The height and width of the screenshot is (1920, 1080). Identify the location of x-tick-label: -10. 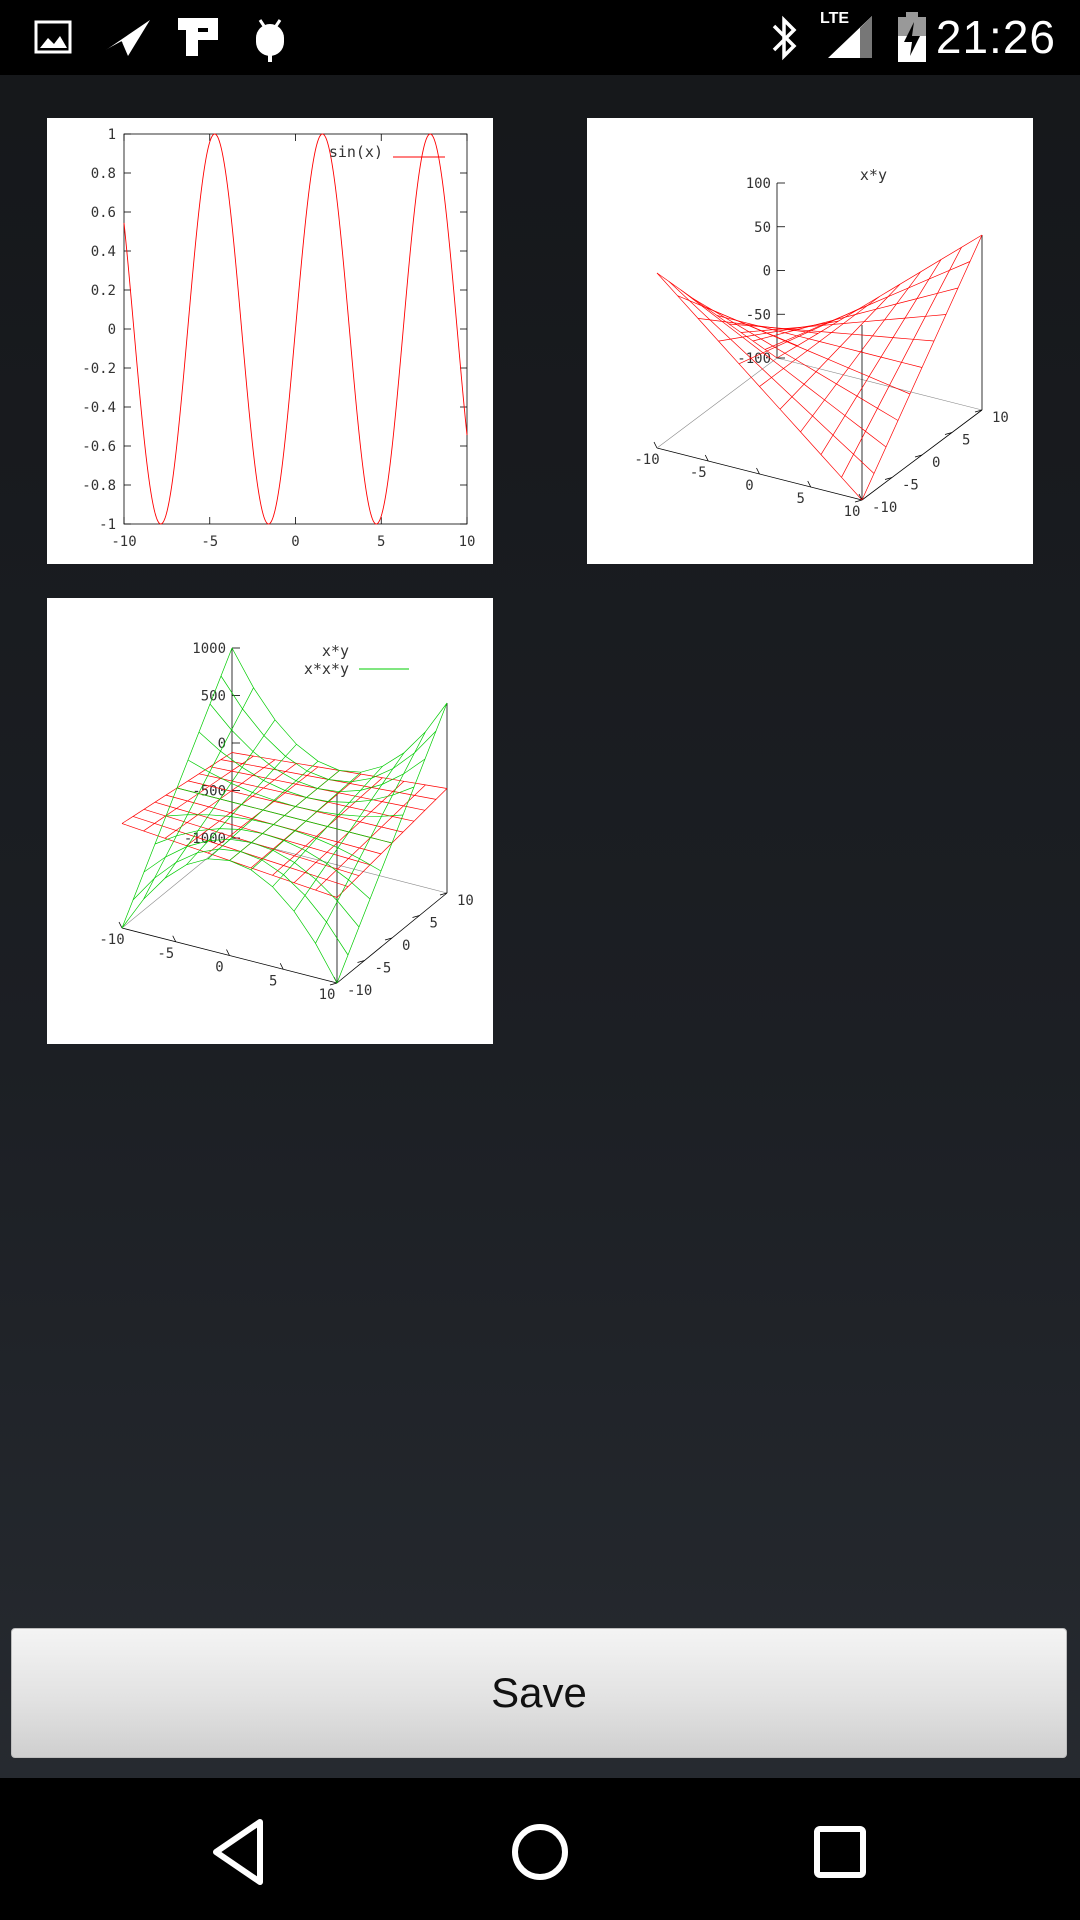
(123, 542).